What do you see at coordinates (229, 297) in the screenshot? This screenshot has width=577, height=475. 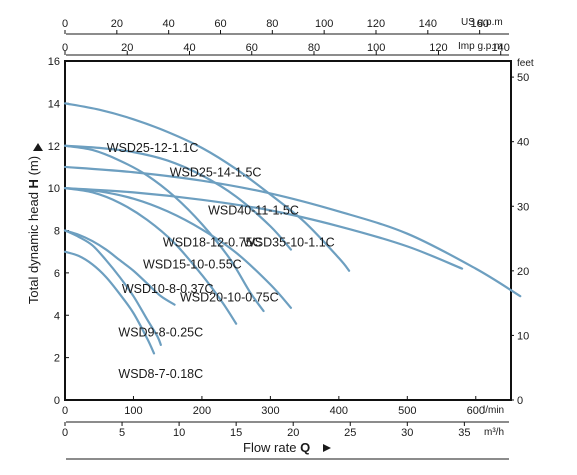 I see `label-wsd20-10-0-75c: WSD20-10-0.75C` at bounding box center [229, 297].